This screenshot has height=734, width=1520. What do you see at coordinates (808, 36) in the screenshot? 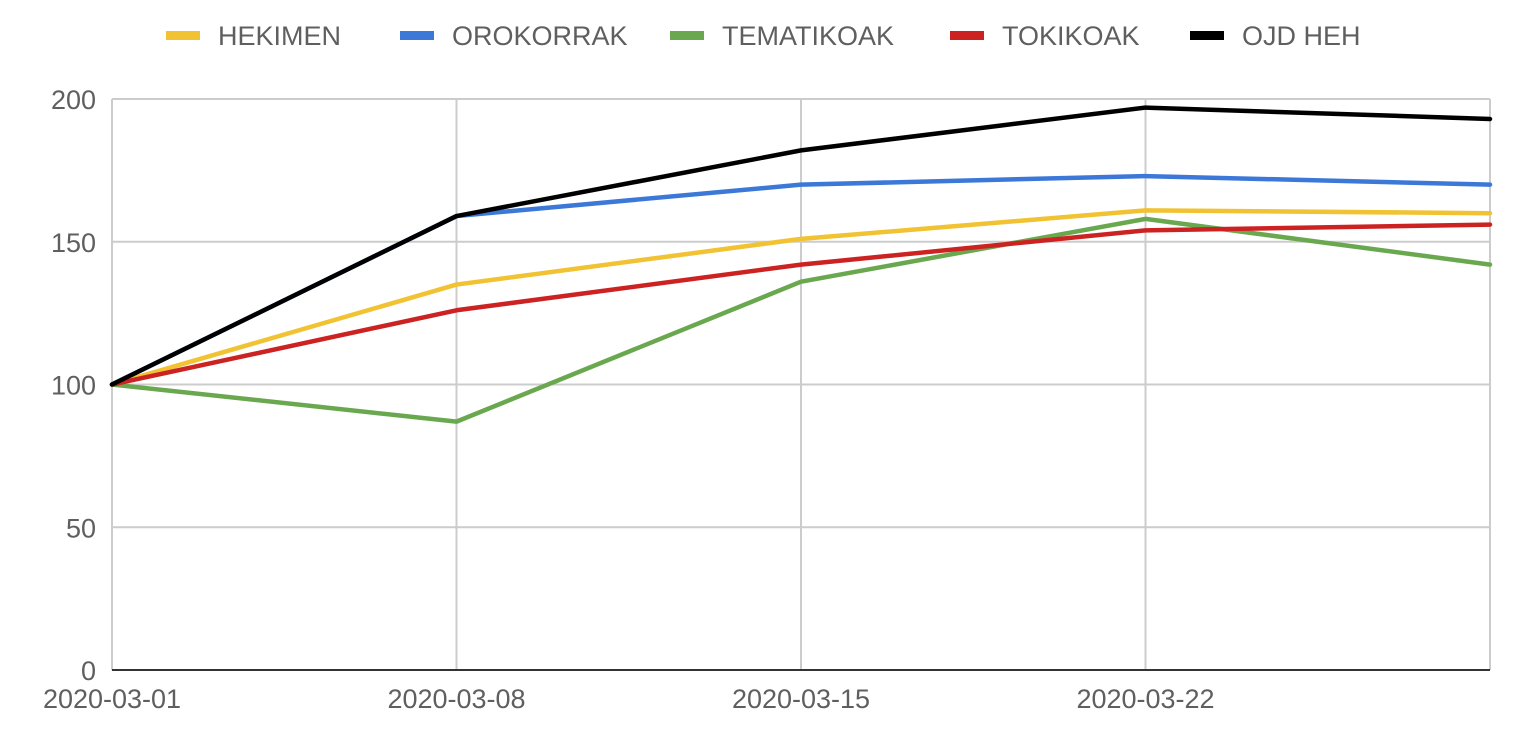
I see `legend-label-tematikoak: TEMATIKOAK` at bounding box center [808, 36].